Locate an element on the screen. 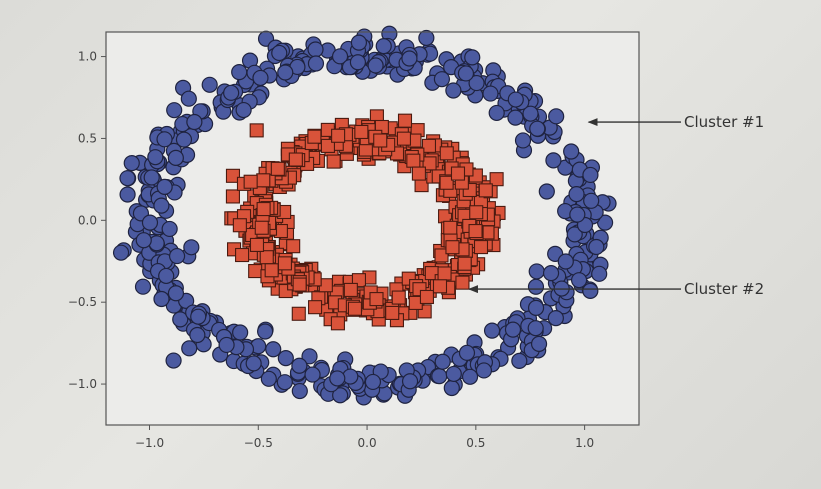  y-tick-label: −1.0 is located at coordinates (82, 384).